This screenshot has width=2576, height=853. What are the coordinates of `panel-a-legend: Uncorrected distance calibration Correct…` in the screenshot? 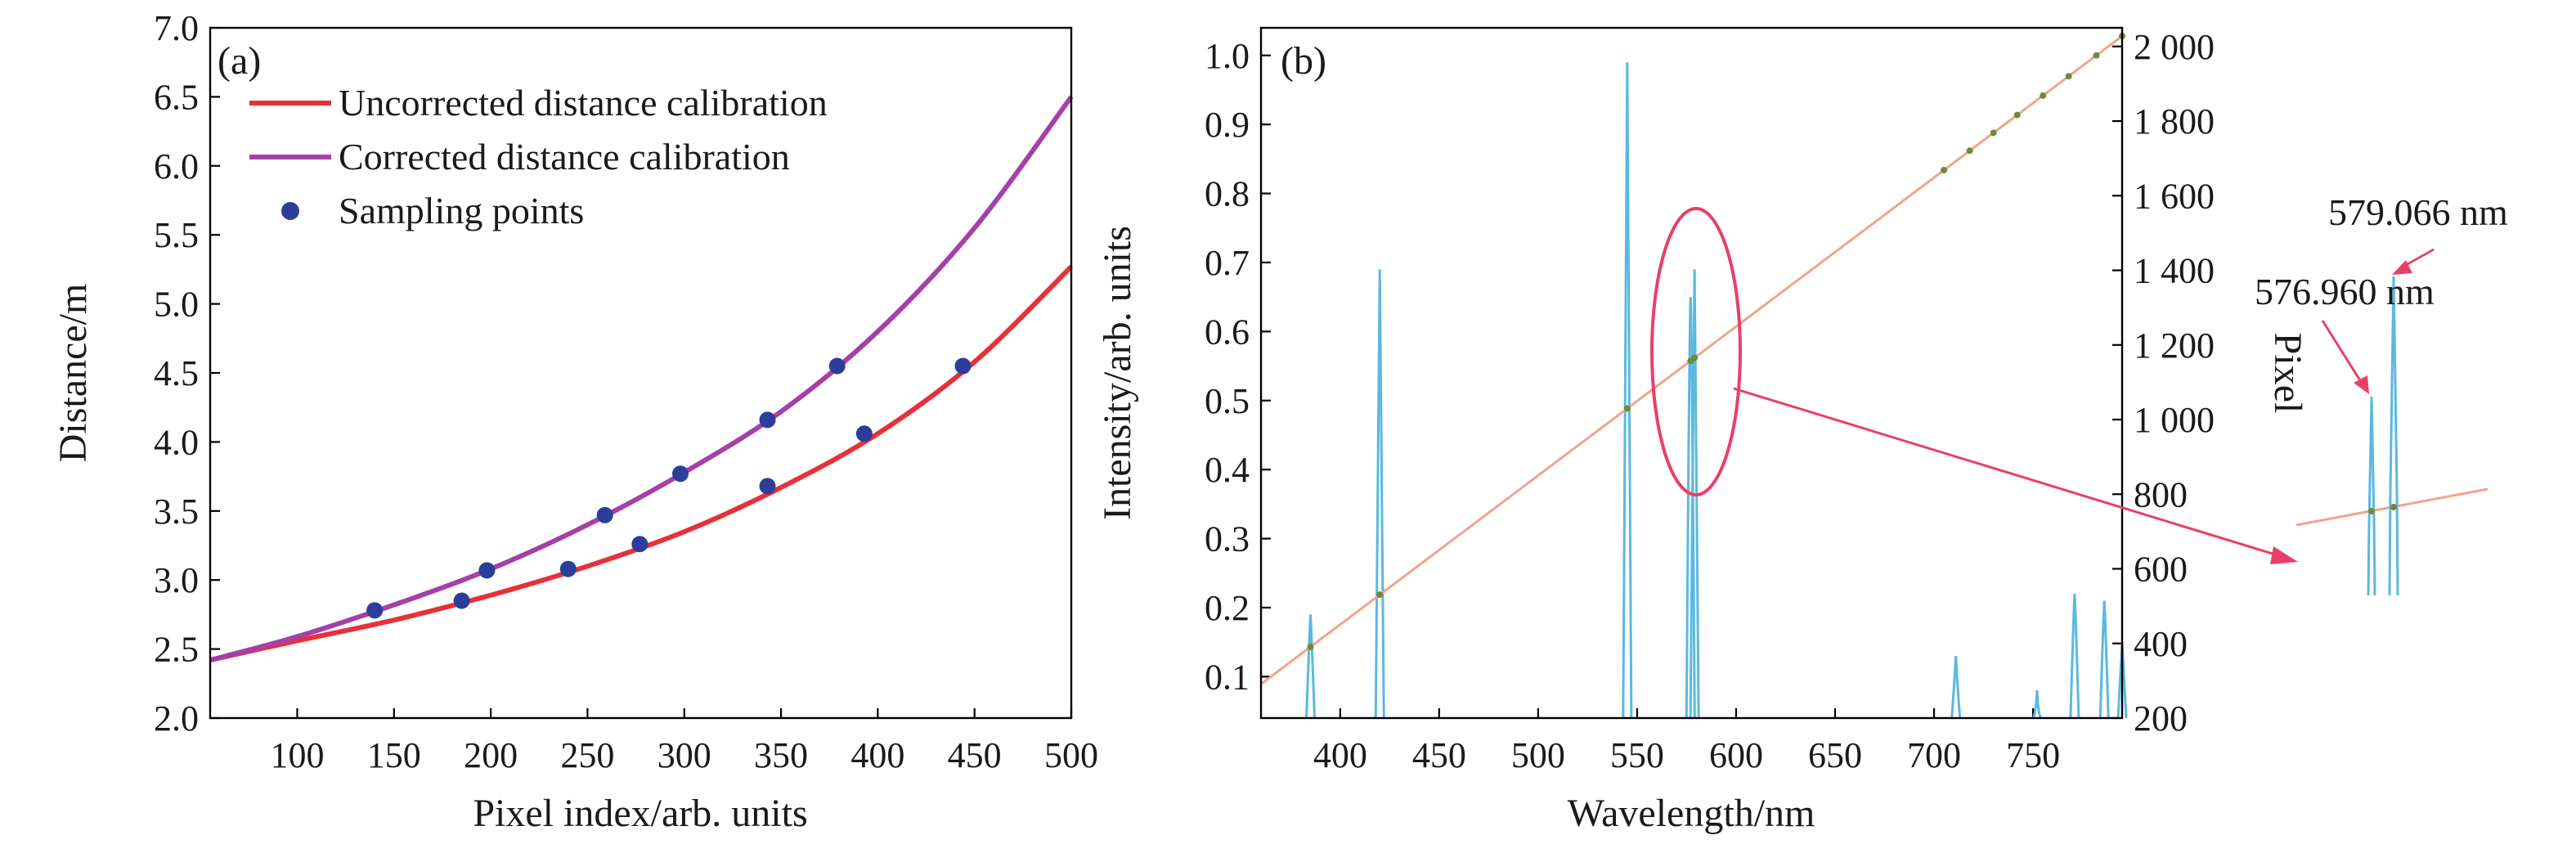 It's located at (539, 156).